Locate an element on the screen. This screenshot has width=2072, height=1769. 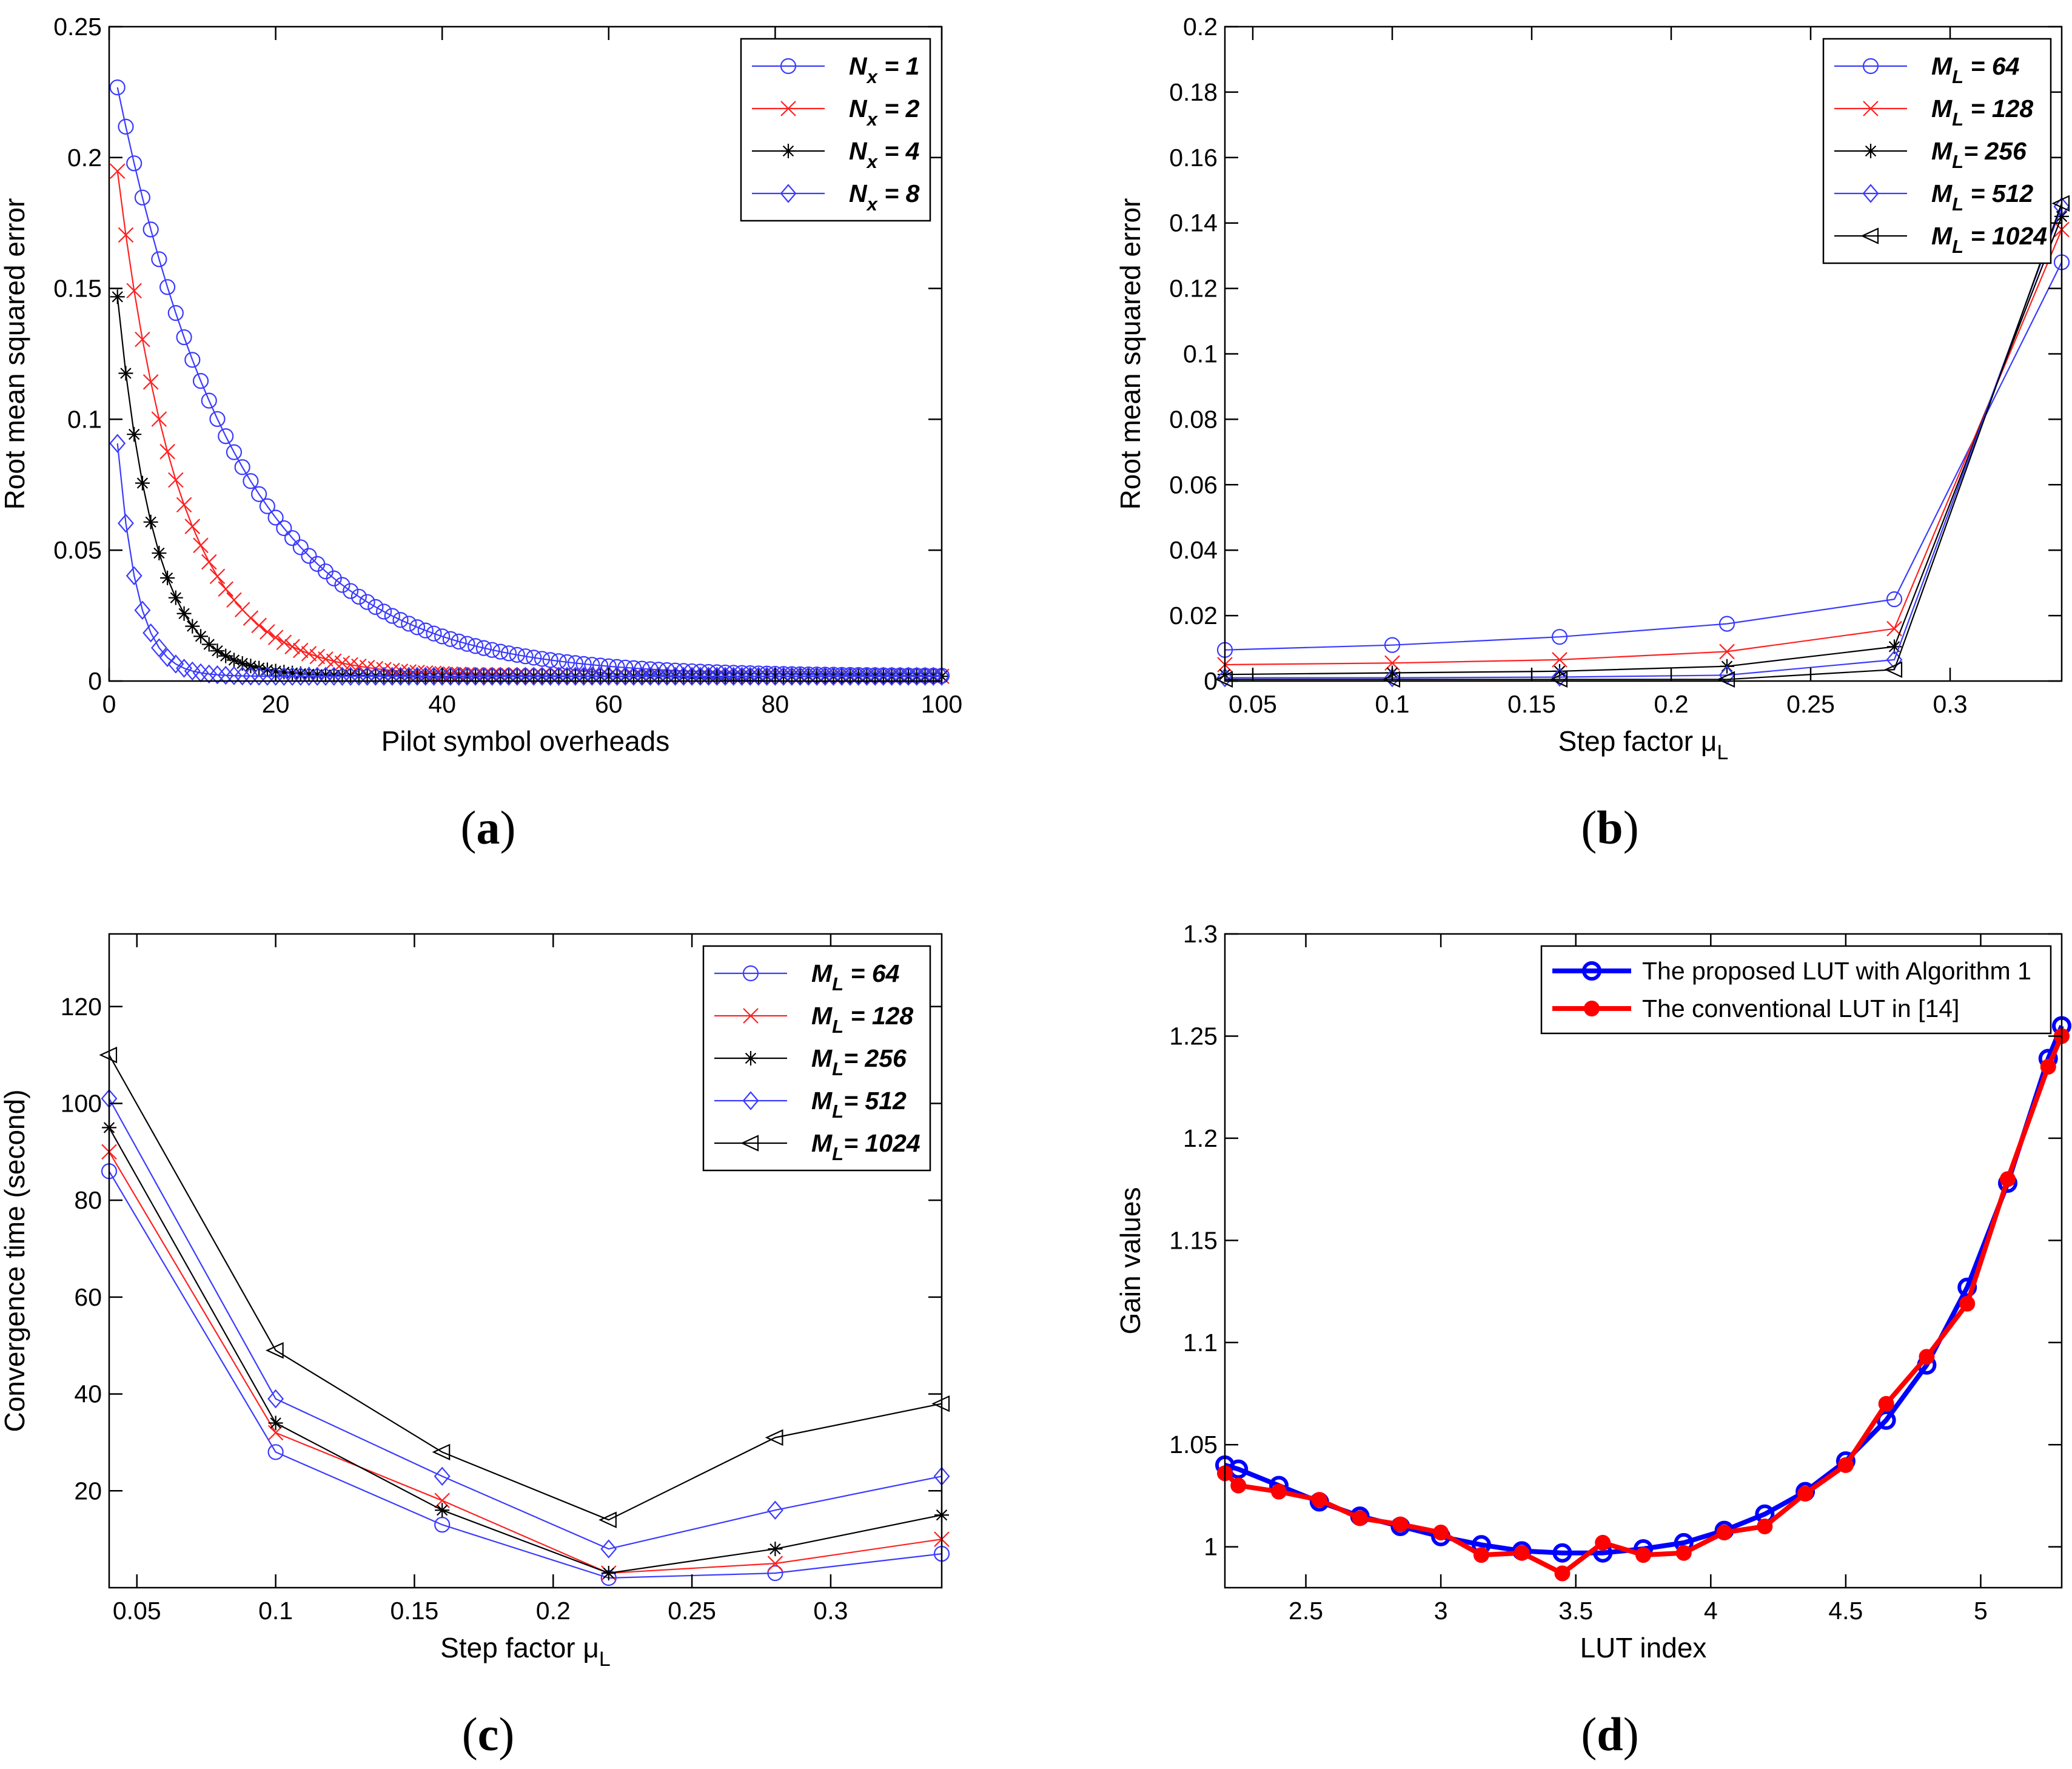
caption-b: (b) is located at coordinates (1610, 827).